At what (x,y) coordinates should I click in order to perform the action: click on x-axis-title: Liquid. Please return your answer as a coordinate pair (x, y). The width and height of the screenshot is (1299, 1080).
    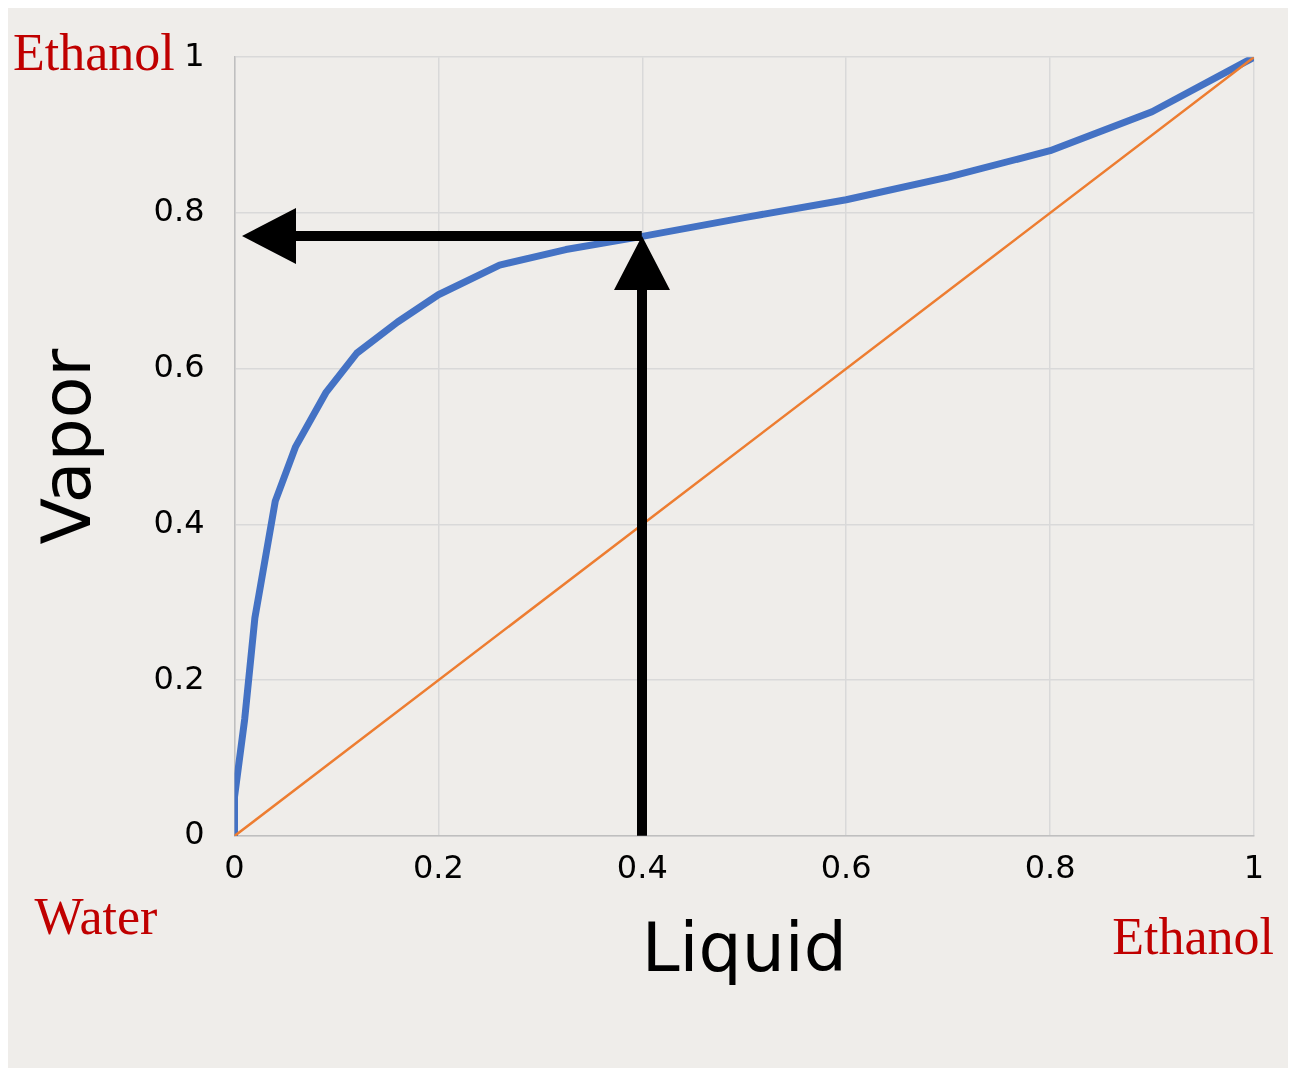
    Looking at the image, I should click on (744, 947).